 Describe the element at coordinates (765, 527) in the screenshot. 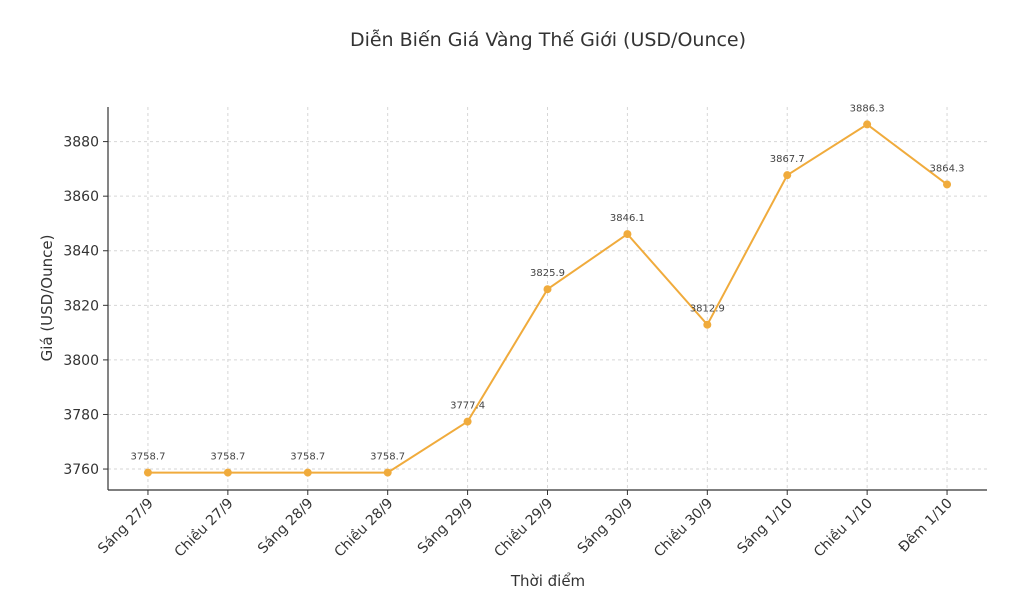

I see `x-tick-label: Sáng 1/10` at that location.